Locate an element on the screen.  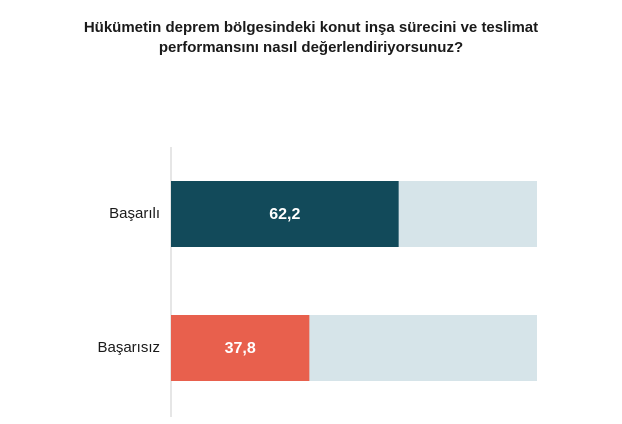
category-label: Başarılı is located at coordinates (134, 213).